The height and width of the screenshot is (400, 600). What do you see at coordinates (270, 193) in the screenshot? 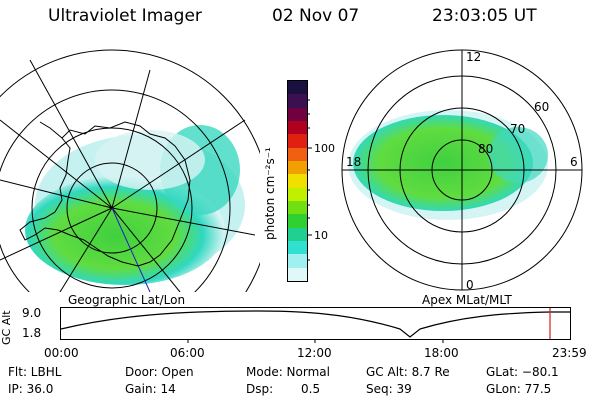
I see `colorbar-label: photon cm⁻²s⁻¹` at bounding box center [270, 193].